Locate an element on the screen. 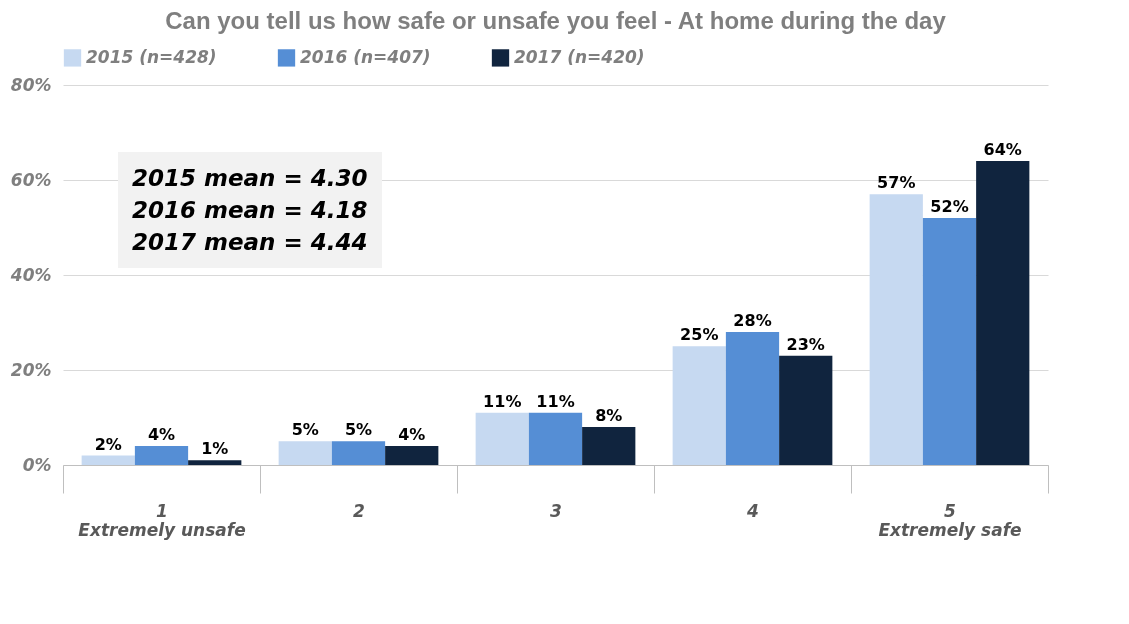 The height and width of the screenshot is (624, 1129). x-tick-label: 1 Extremely unsafe is located at coordinates (162, 520).